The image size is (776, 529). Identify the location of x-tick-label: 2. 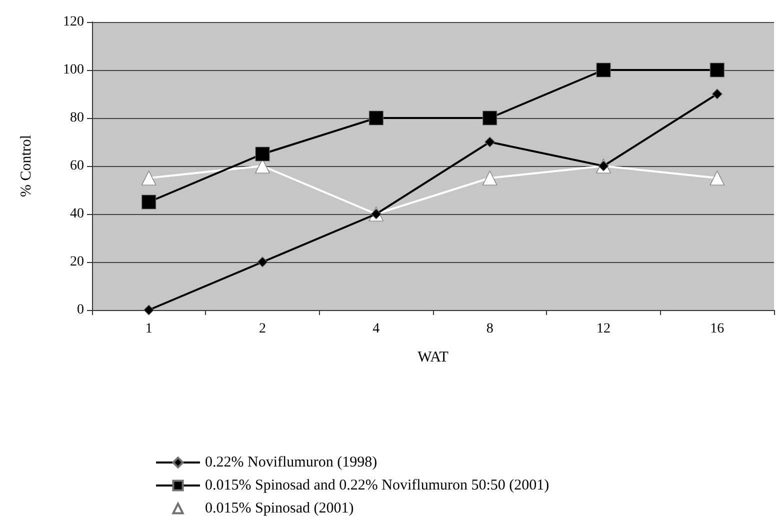
(262, 329).